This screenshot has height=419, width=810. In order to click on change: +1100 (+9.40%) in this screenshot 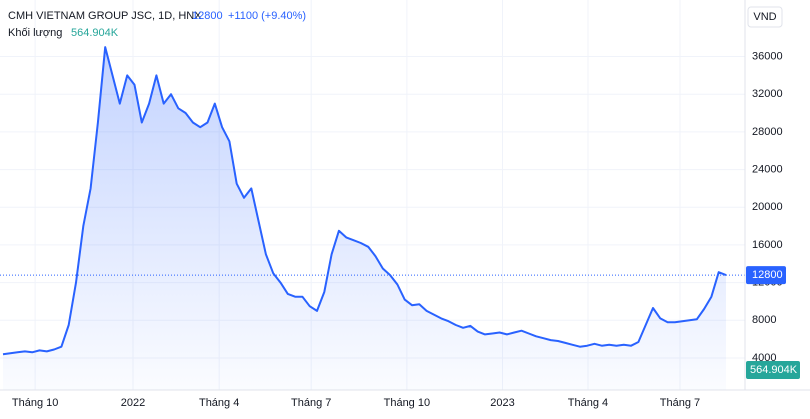, I will do `click(267, 16)`.